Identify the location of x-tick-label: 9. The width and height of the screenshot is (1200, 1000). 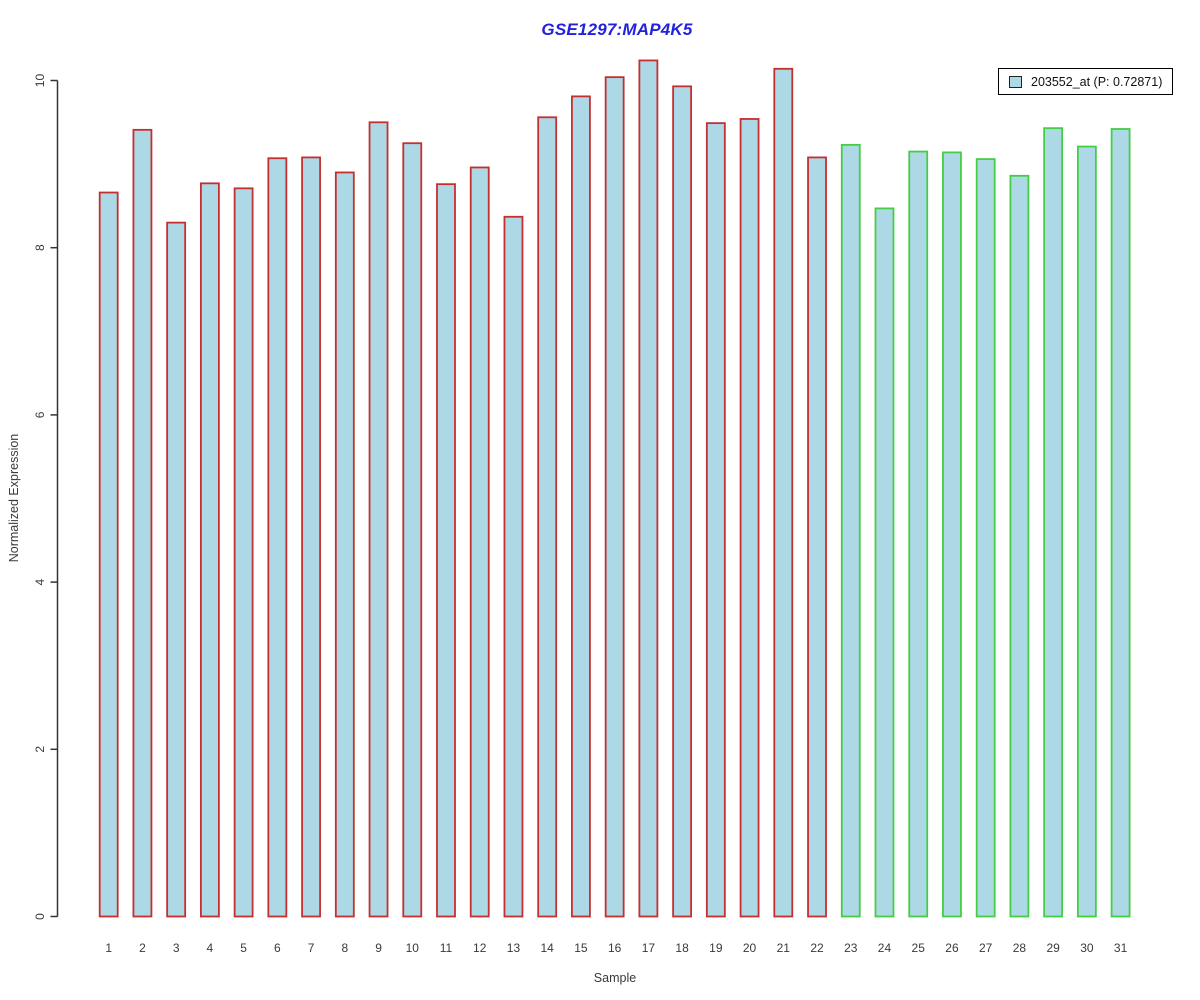
(378, 948).